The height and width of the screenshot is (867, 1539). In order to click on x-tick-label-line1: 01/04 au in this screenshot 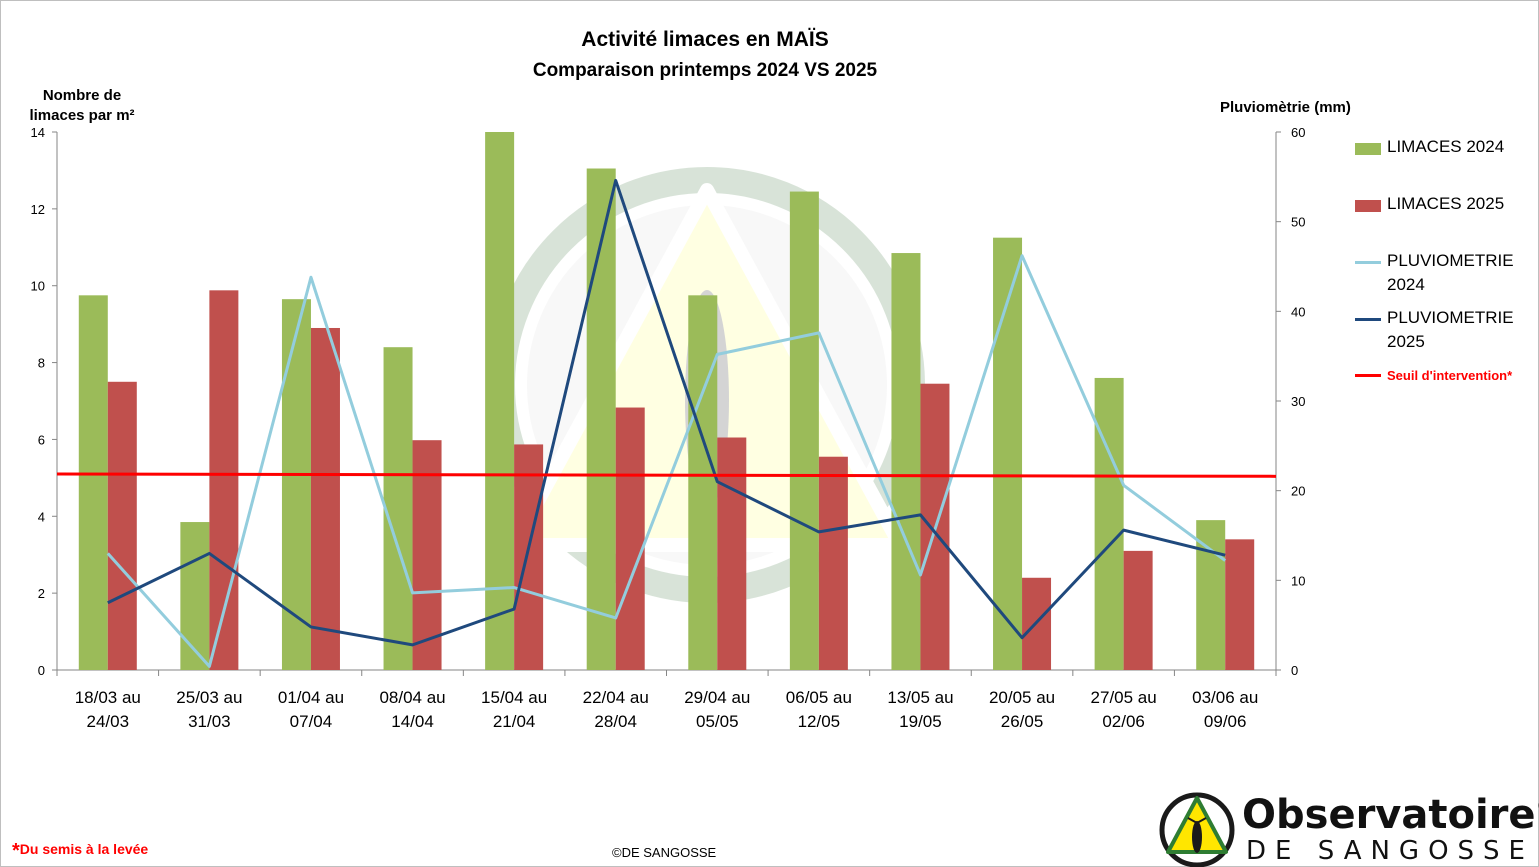, I will do `click(311, 697)`.